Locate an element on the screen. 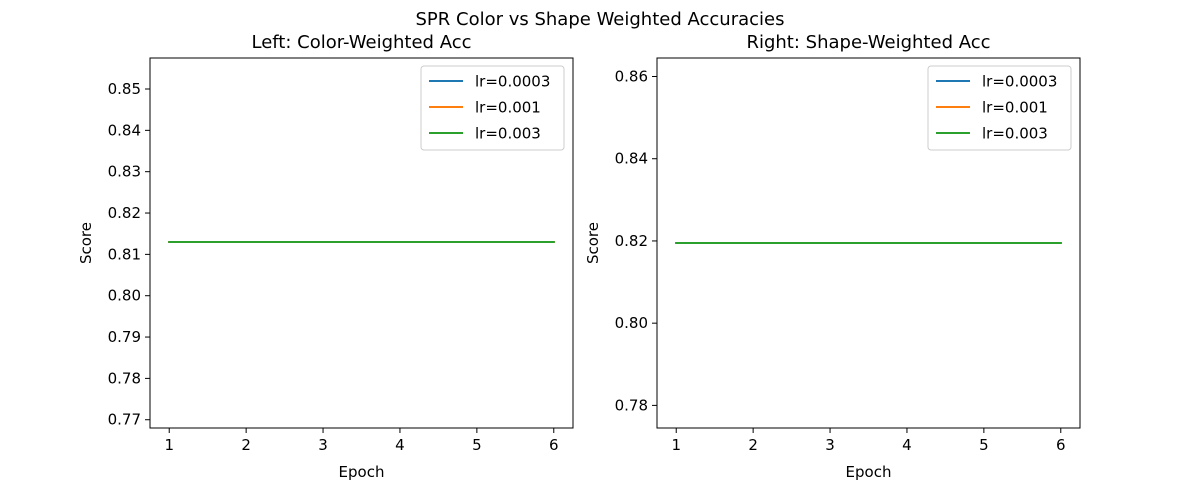  right-x-axis-label: Epoch is located at coordinates (869, 471).